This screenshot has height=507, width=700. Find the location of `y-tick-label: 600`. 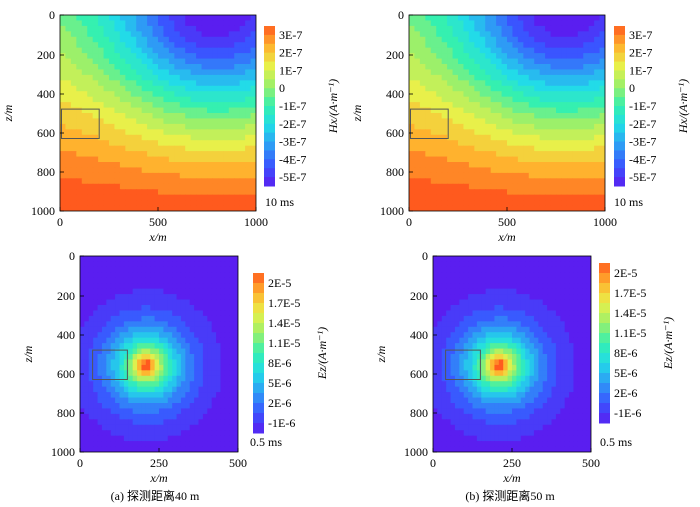

y-tick-label: 600 is located at coordinates (395, 133).